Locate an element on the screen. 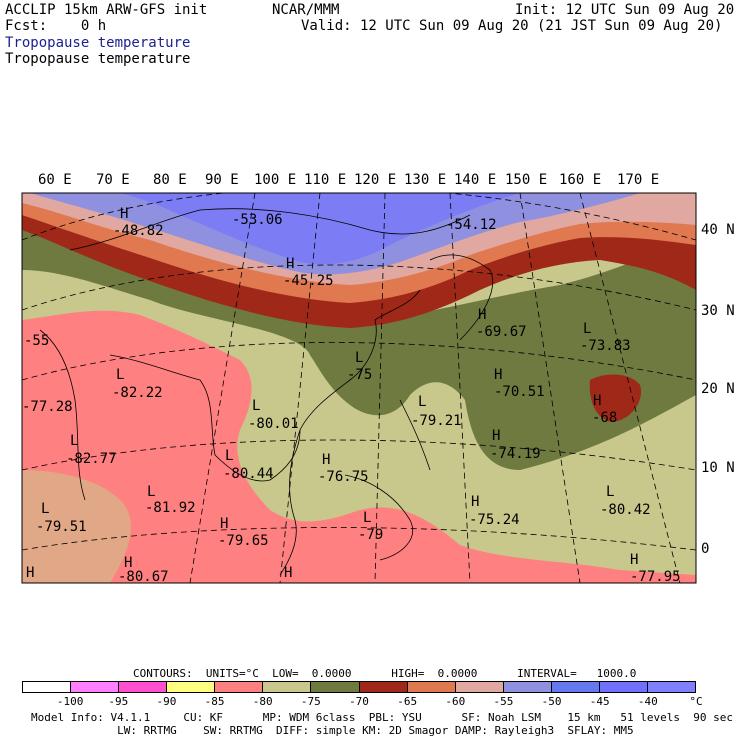  extremum-value: -77.28 is located at coordinates (47, 407).